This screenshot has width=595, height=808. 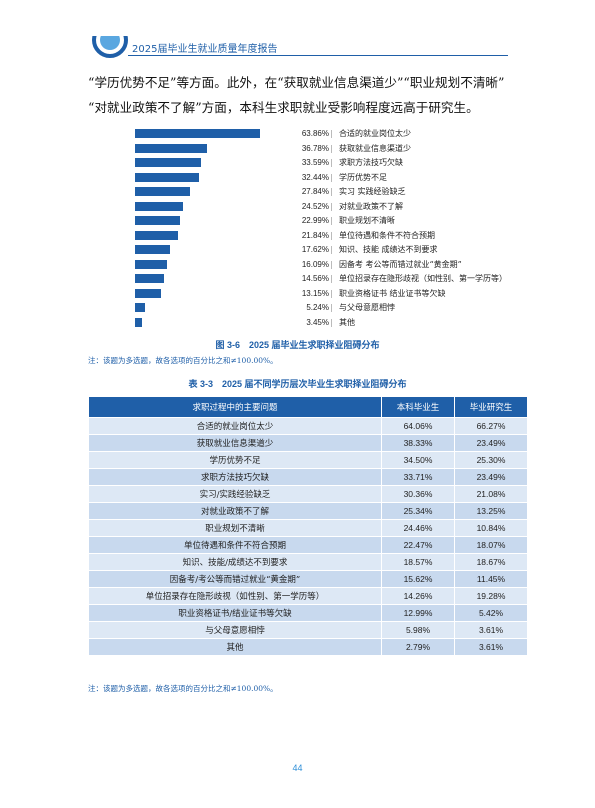 I want to click on table-row: 因备考/考公等而错过就业“黄金期” 15.62% 11.45%, so click(x=308, y=579).